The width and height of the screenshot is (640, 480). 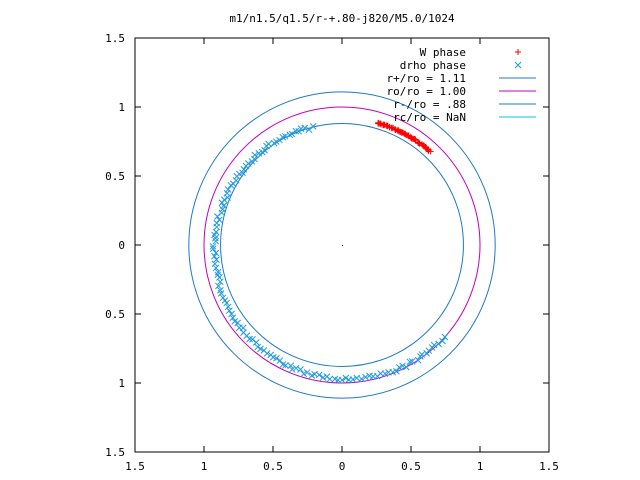 I want to click on x-tick-label: 0, so click(x=342, y=466).